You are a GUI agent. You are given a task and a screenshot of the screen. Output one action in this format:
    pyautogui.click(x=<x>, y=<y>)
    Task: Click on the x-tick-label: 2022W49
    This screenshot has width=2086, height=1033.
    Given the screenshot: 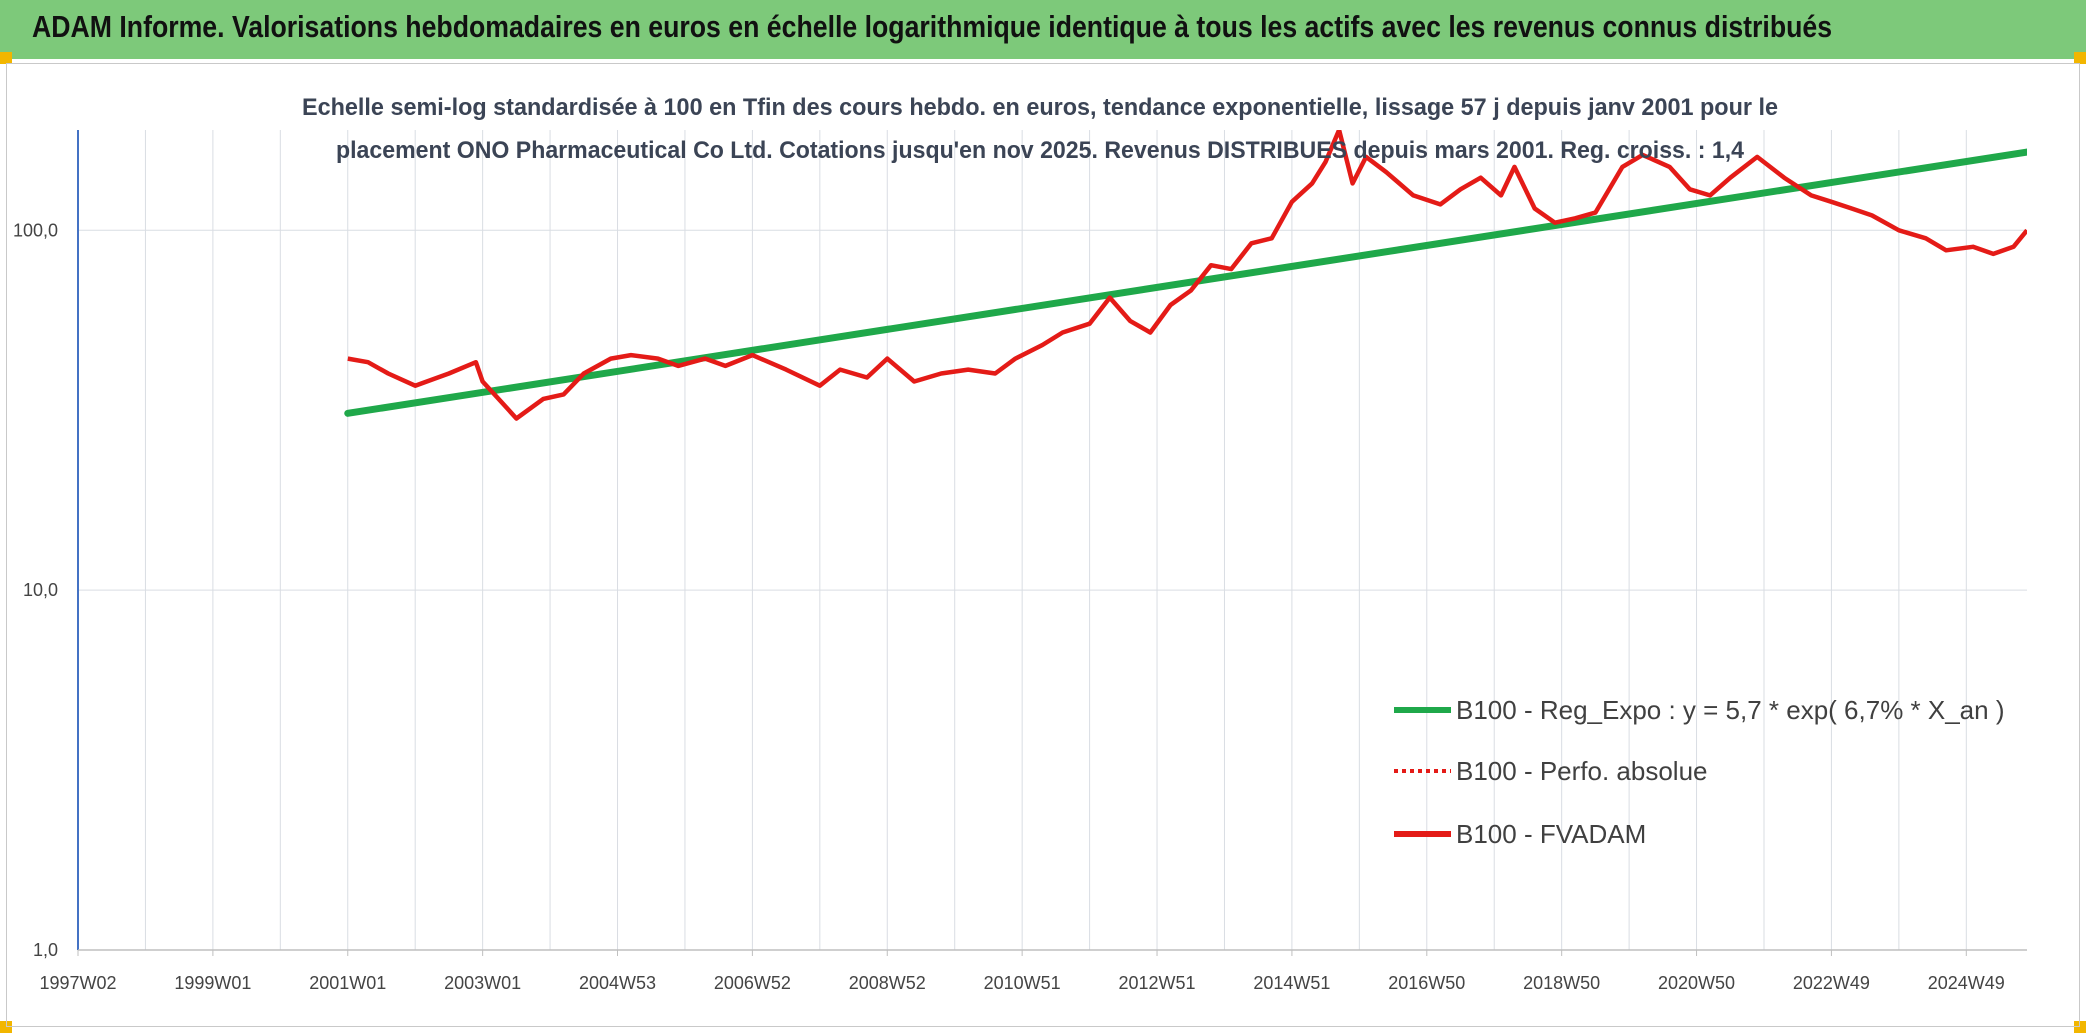 What is the action you would take?
    pyautogui.click(x=1831, y=983)
    